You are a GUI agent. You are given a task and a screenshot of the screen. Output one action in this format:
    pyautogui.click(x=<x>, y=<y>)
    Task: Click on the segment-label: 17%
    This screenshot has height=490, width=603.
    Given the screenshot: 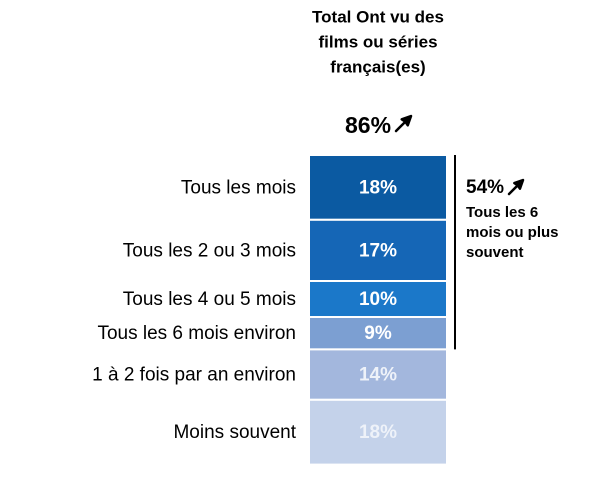 What is the action you would take?
    pyautogui.click(x=378, y=250)
    